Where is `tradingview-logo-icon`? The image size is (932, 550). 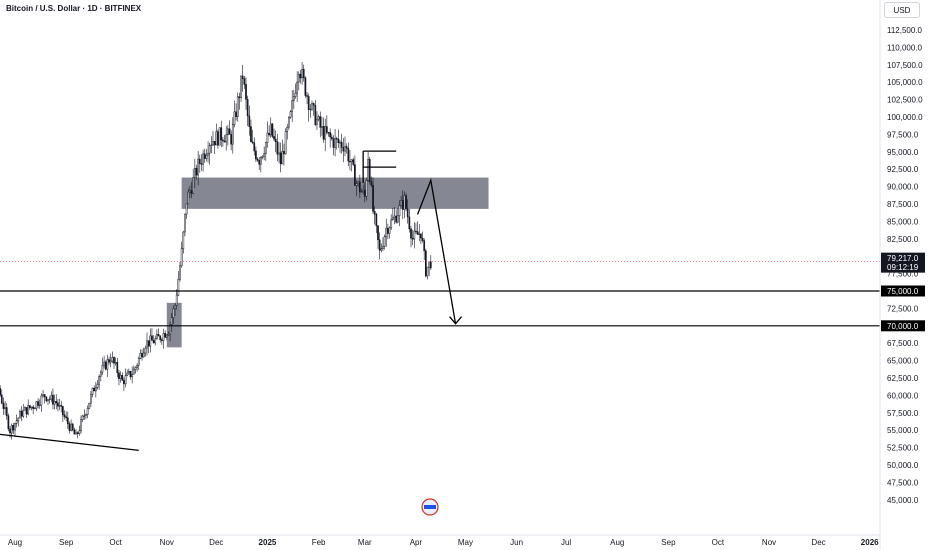
tradingview-logo-icon is located at coordinates (430, 507).